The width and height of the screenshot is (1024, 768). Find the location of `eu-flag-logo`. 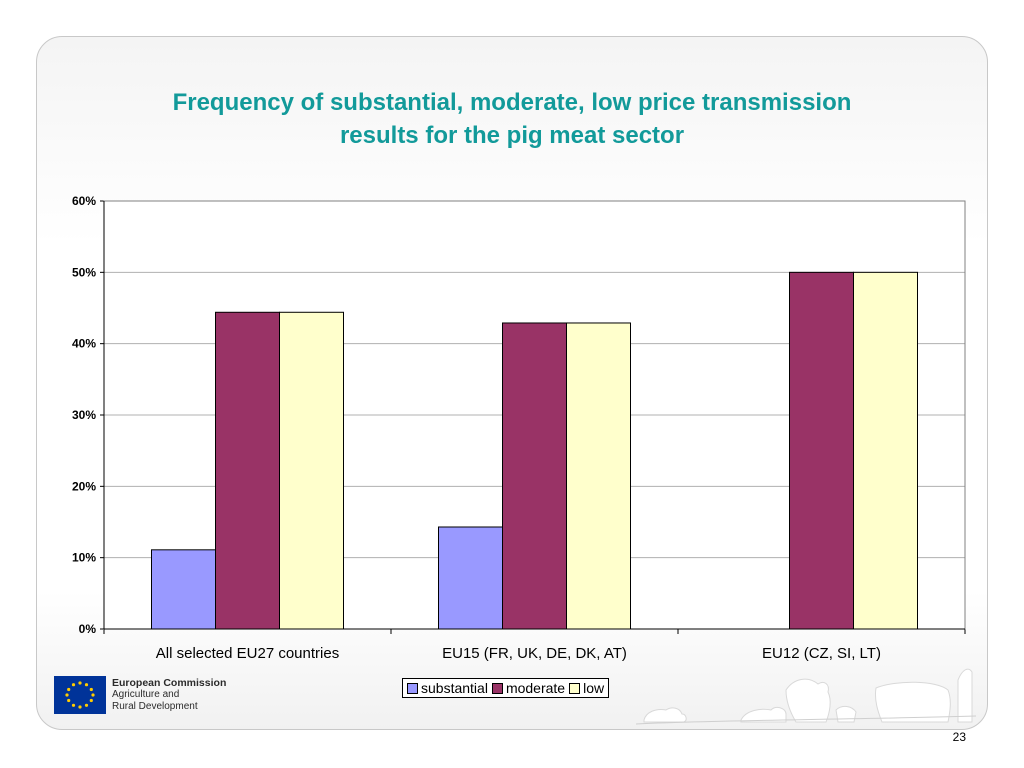

eu-flag-logo is located at coordinates (80, 695).